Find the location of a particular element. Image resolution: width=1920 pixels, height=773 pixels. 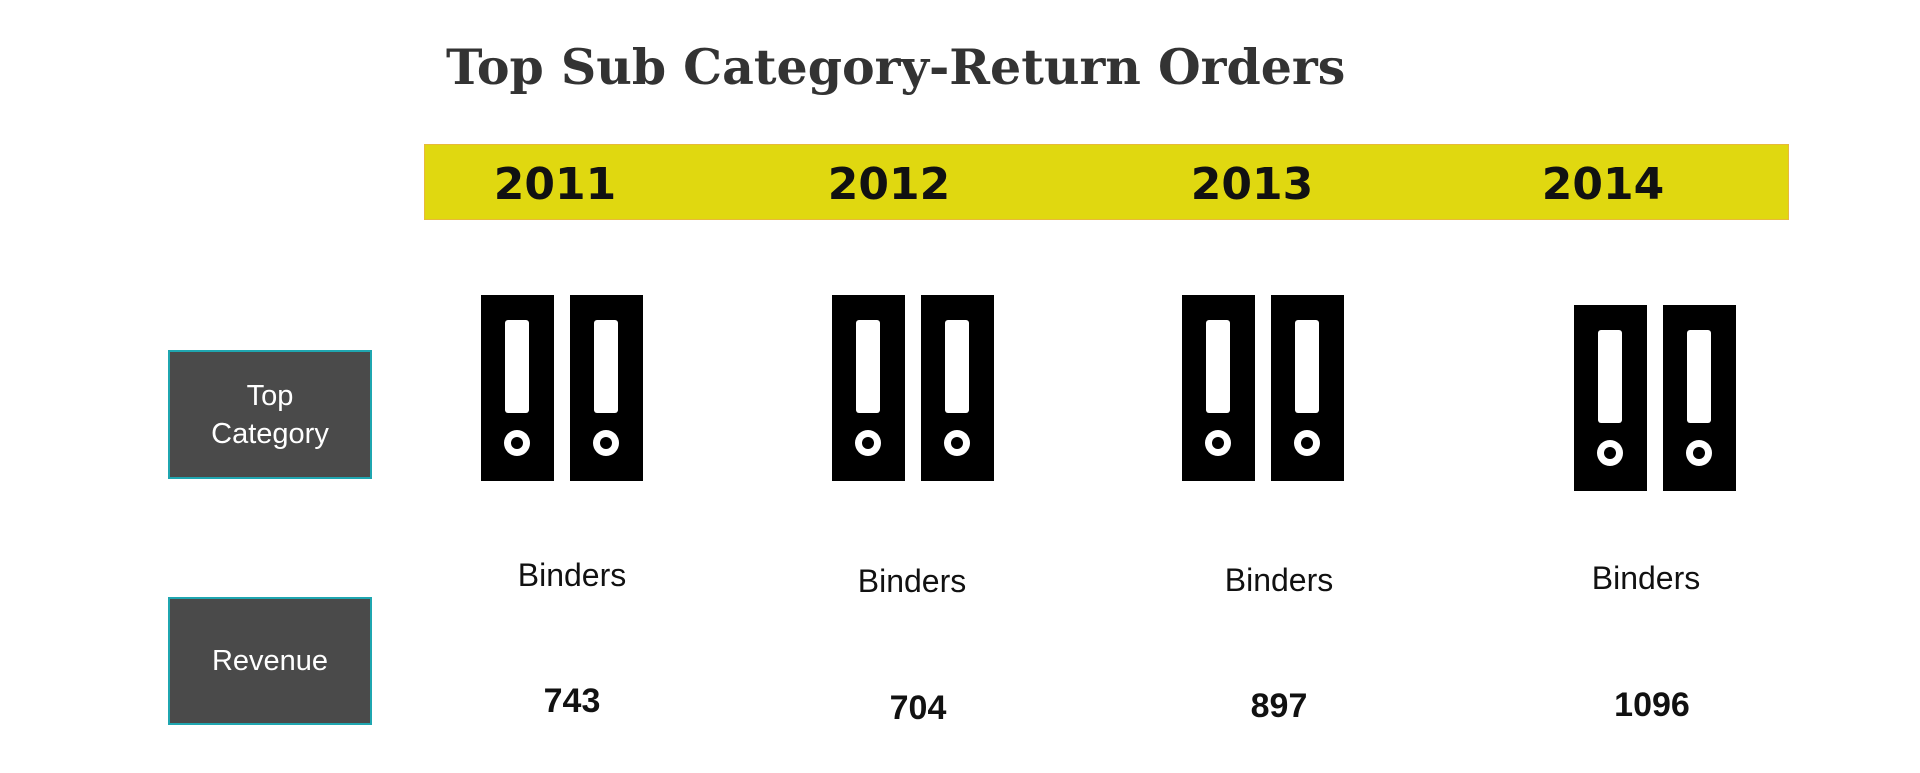

revenue-label: Revenue is located at coordinates (270, 661).